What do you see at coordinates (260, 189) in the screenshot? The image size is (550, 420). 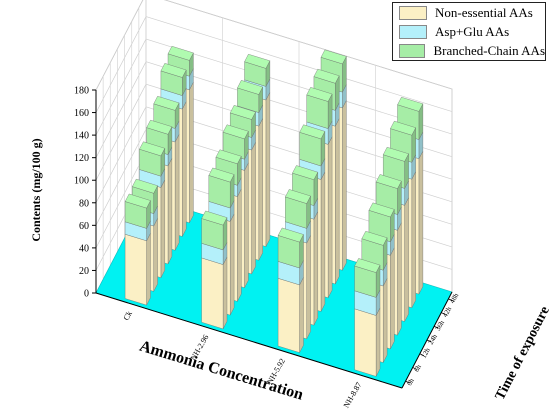 I see `bar-NH-2.96-42h-s0-side` at bounding box center [260, 189].